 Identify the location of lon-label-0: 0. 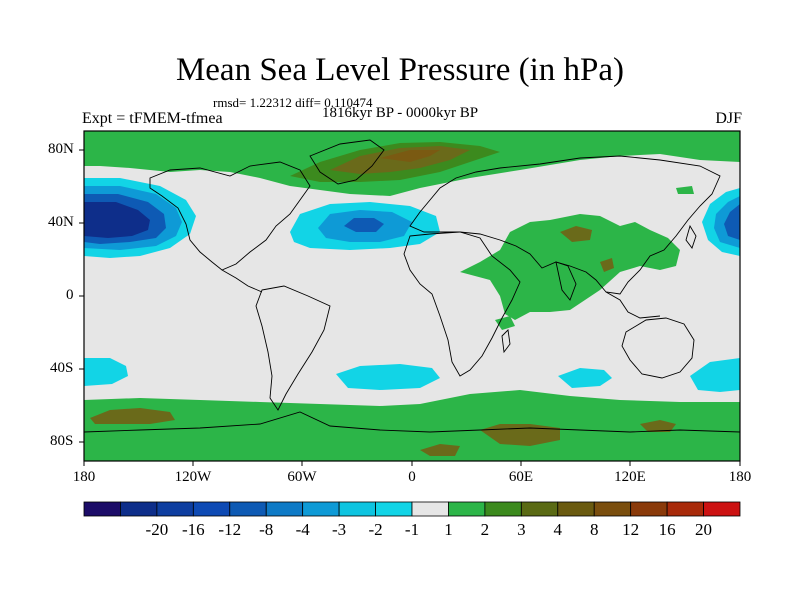
(412, 477).